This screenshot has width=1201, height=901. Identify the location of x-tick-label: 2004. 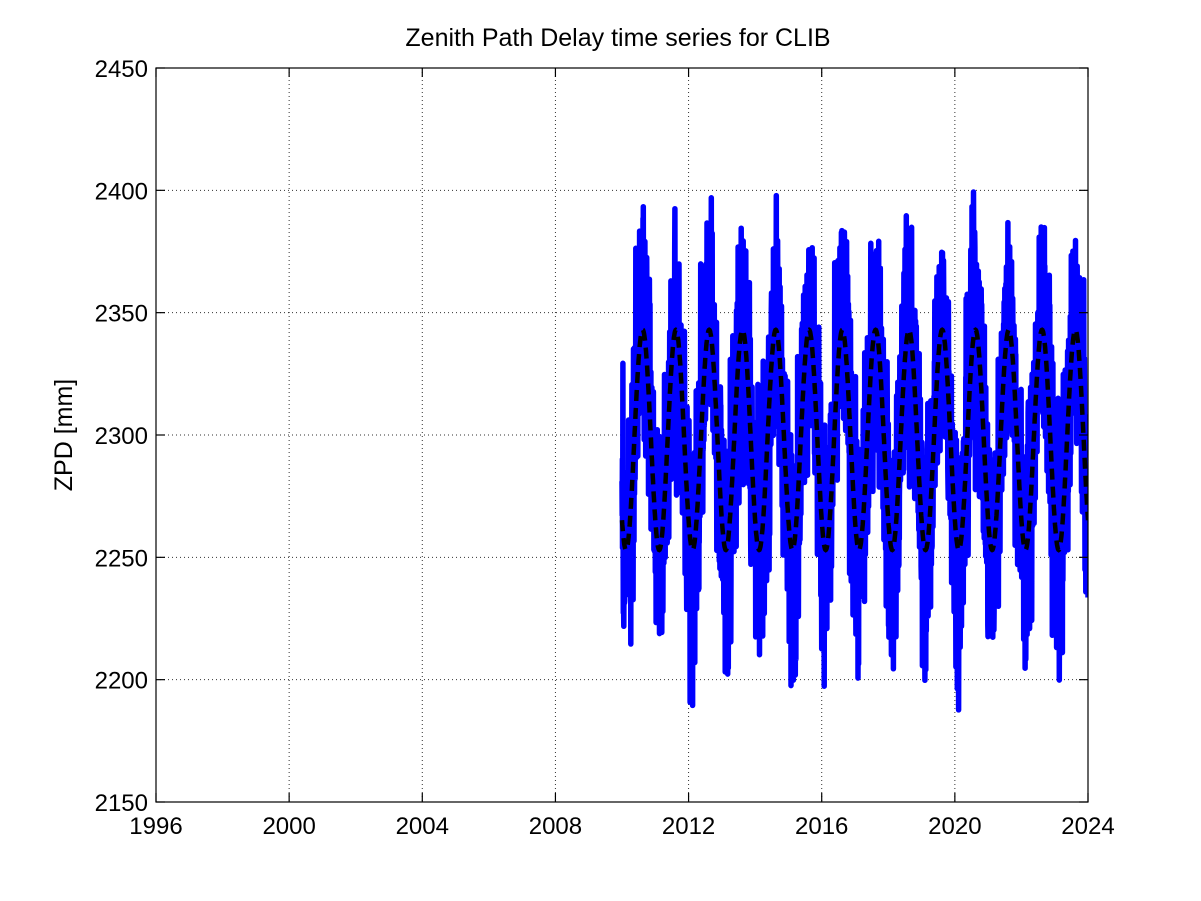
(422, 826).